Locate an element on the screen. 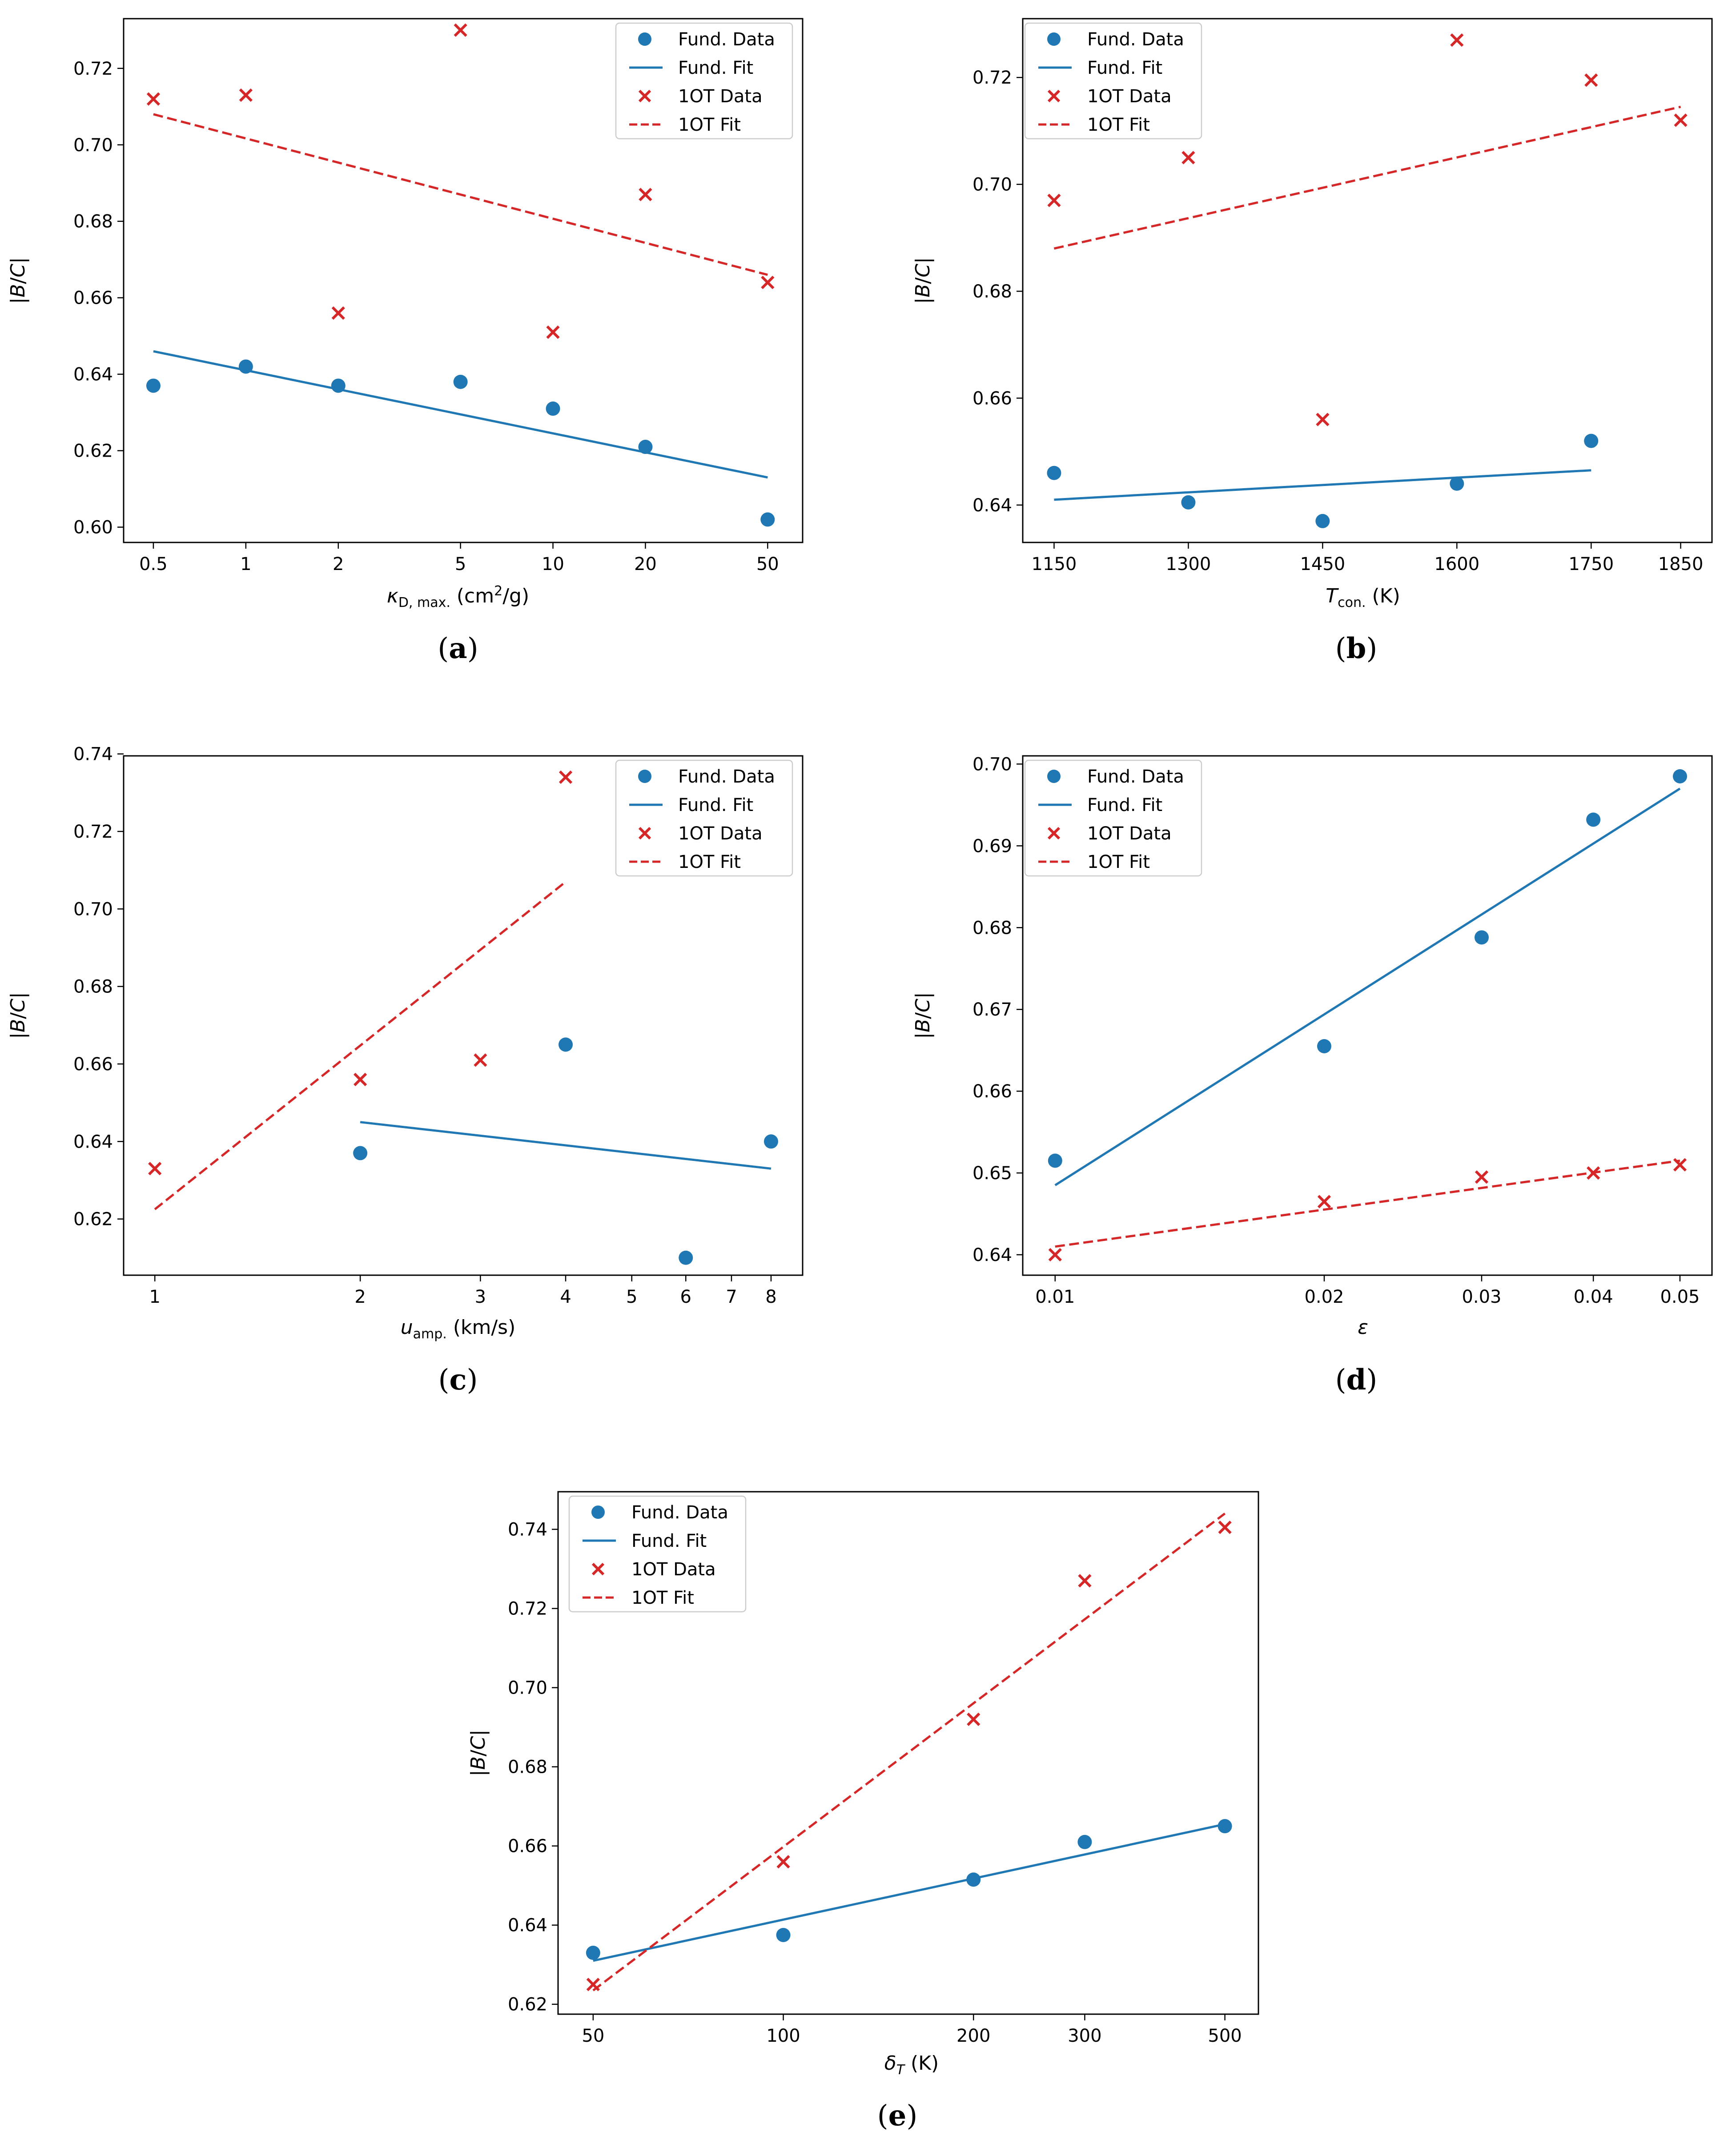 The image size is (1736, 2156). axis-ylabel-a: |B/C| is located at coordinates (18, 280).